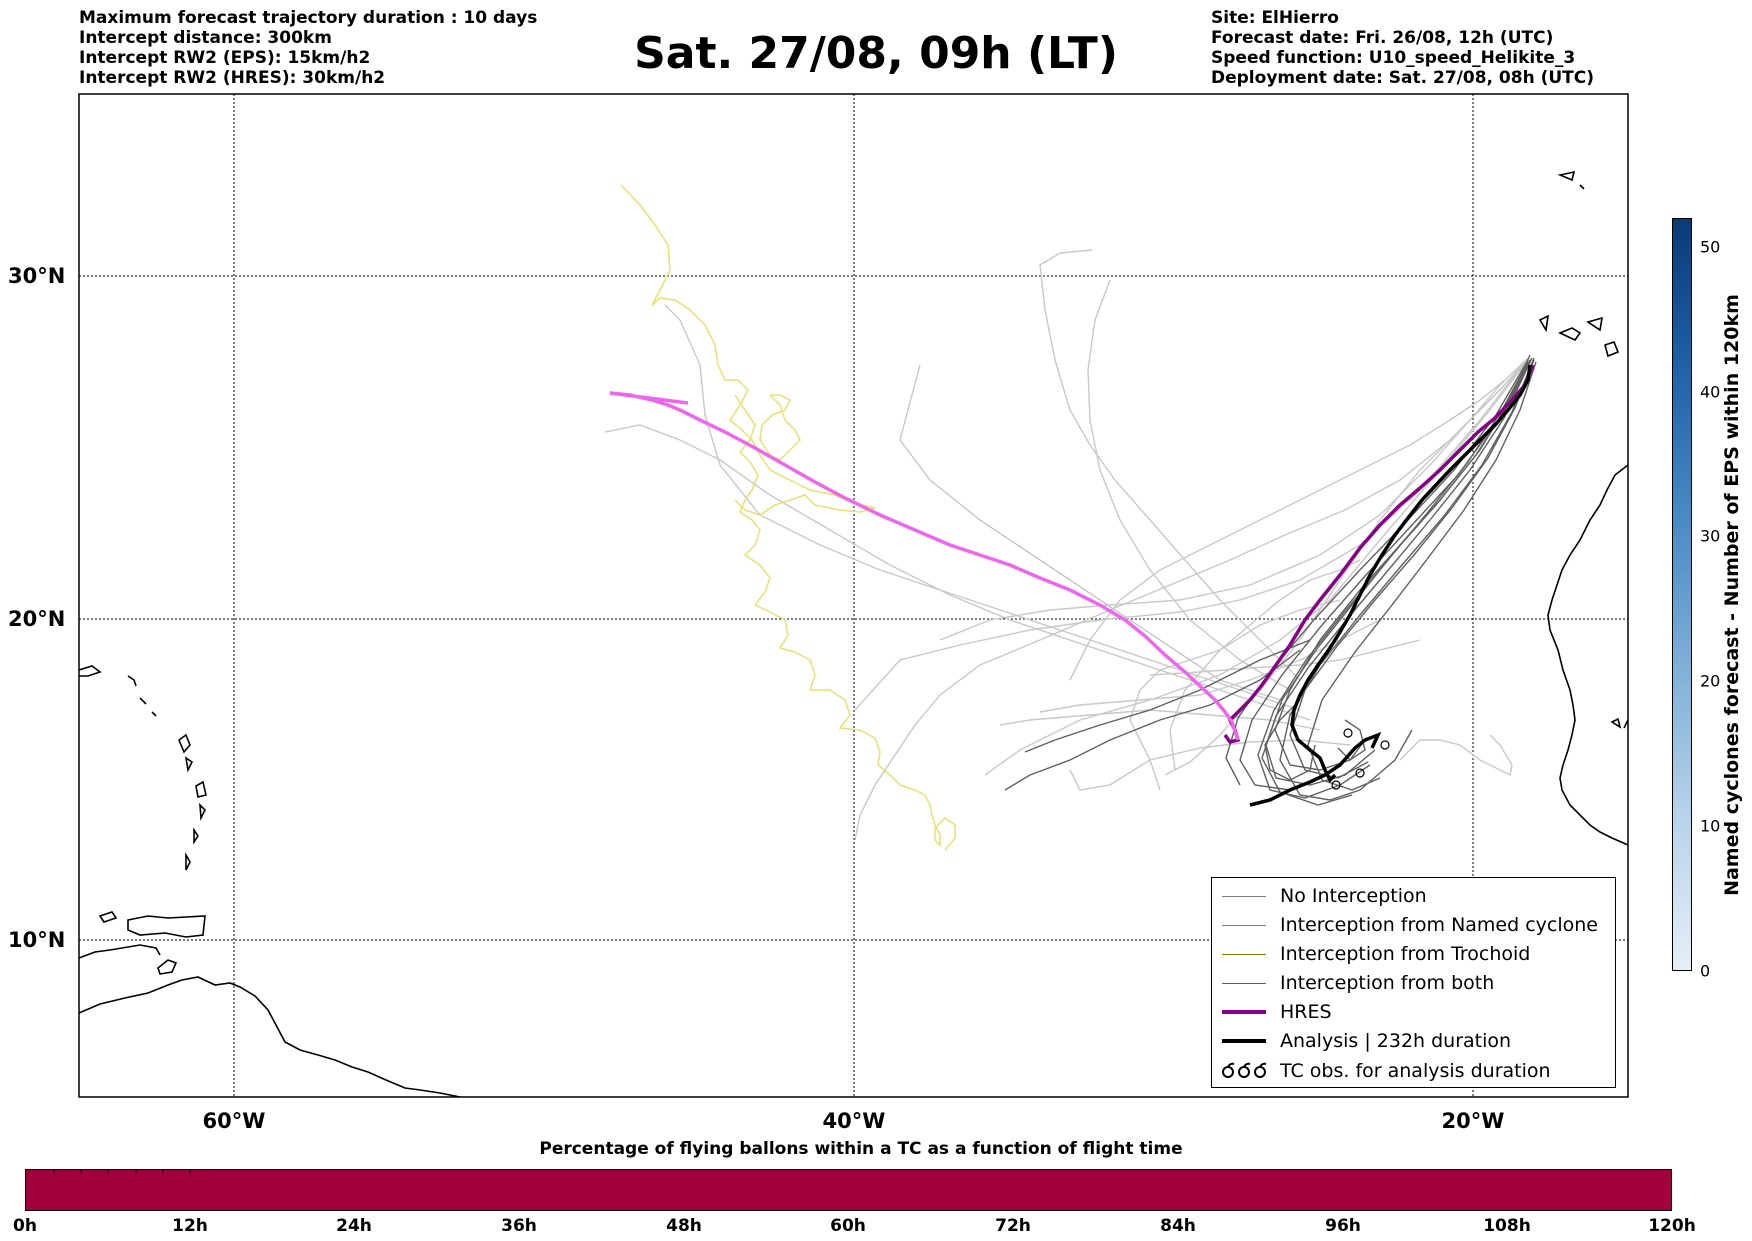 The width and height of the screenshot is (1752, 1241). I want to click on eps-count-colorbar, so click(1682, 594).